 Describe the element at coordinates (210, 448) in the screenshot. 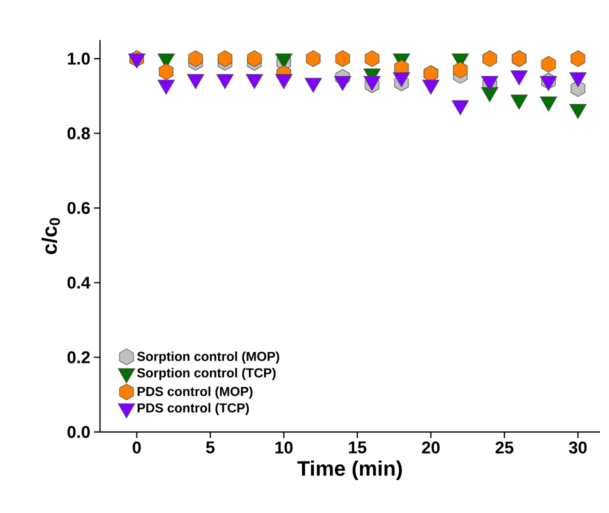

I see `x-tick-label: 5` at that location.